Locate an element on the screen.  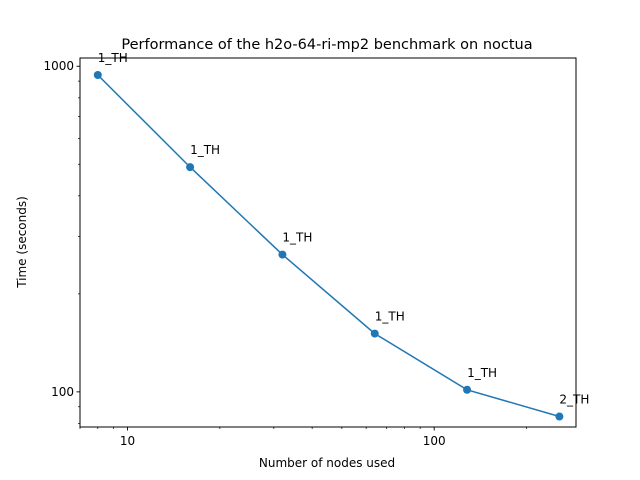
x-tick-label: 100 is located at coordinates (434, 441).